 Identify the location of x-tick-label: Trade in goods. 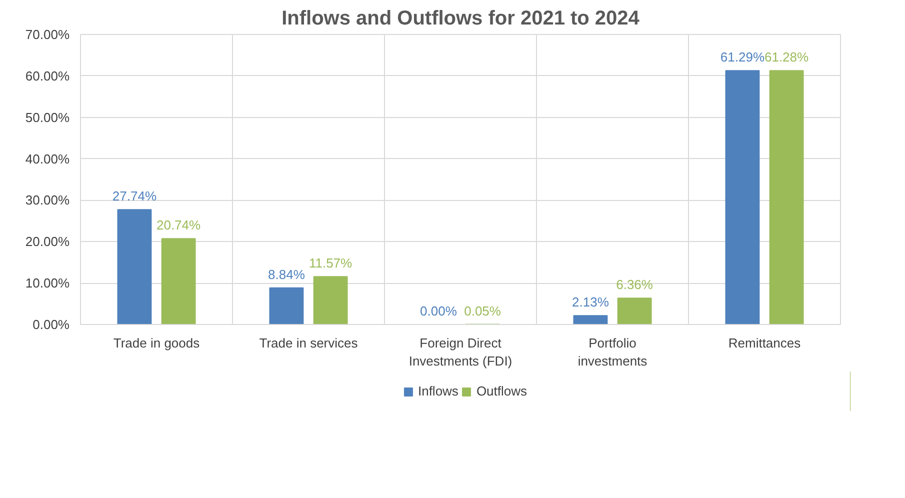
(156, 343).